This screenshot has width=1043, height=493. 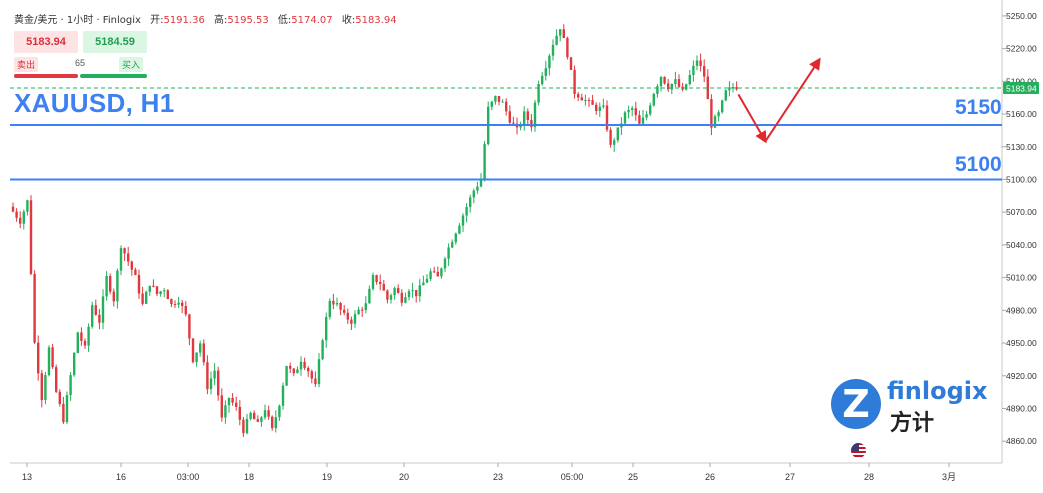 What do you see at coordinates (1021, 441) in the screenshot?
I see `y-tick-label: 4860.00` at bounding box center [1021, 441].